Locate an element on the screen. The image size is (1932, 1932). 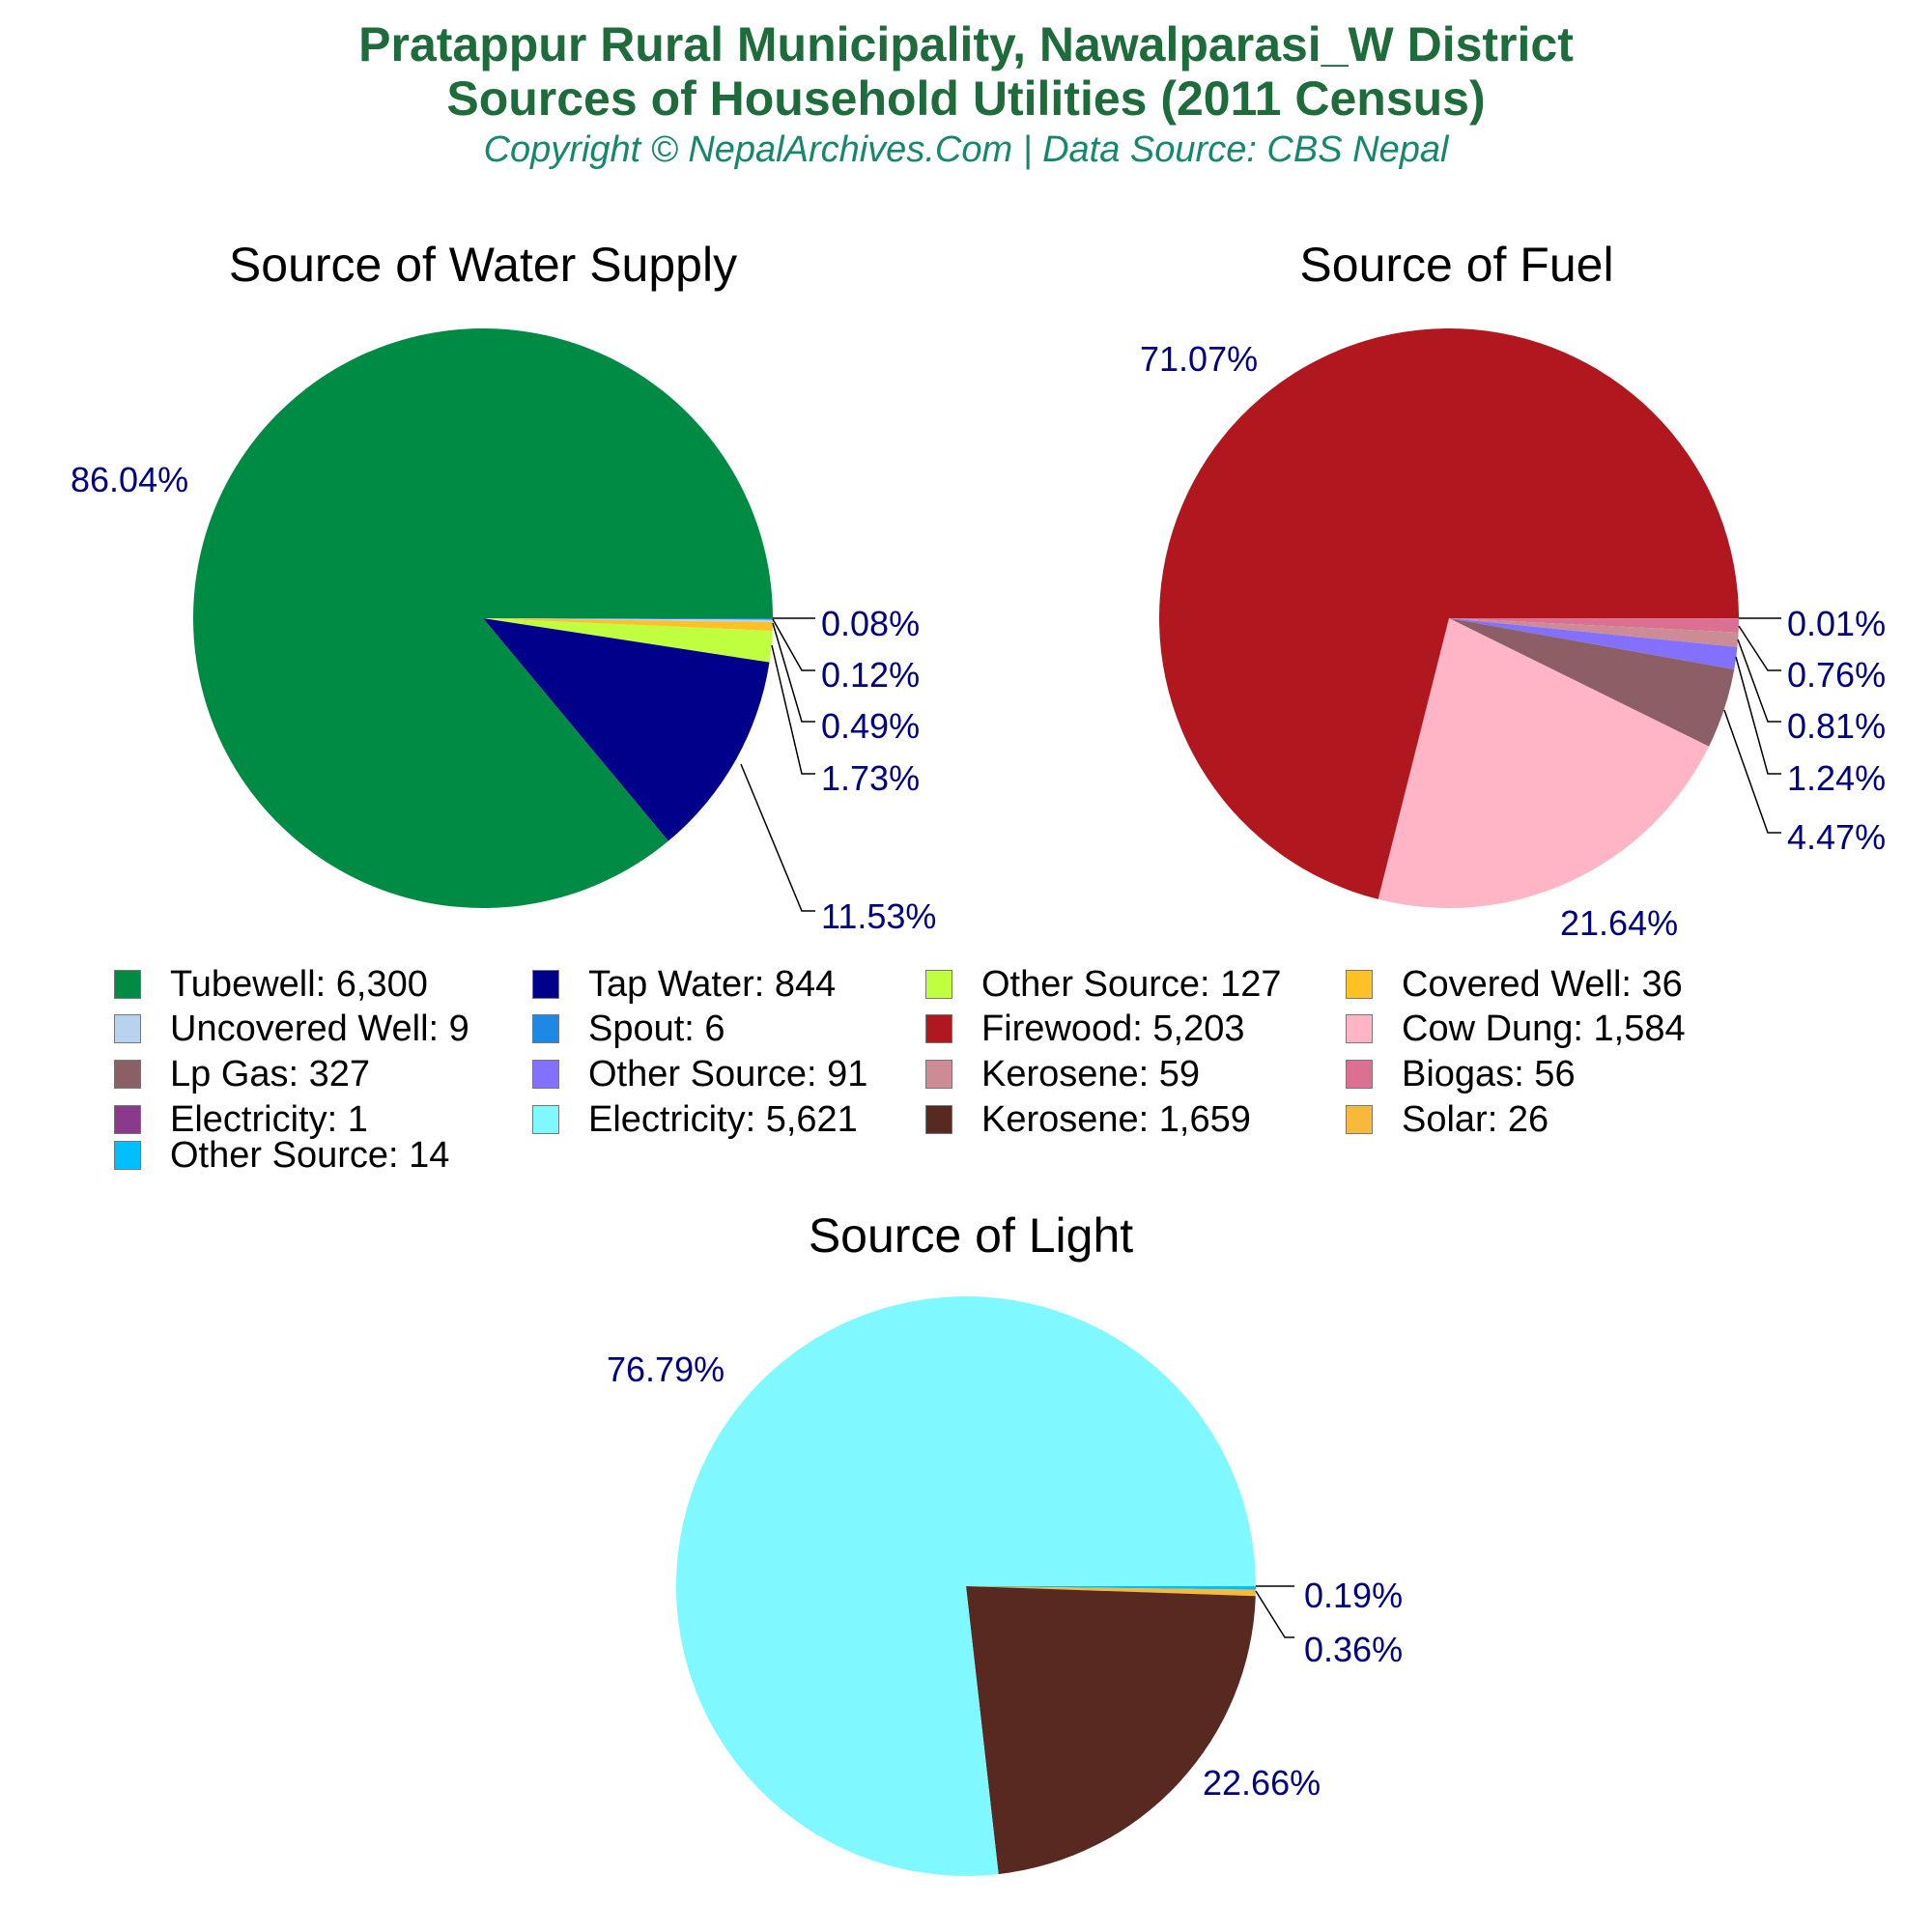
pie-slice-firewood is located at coordinates (1449, 613).